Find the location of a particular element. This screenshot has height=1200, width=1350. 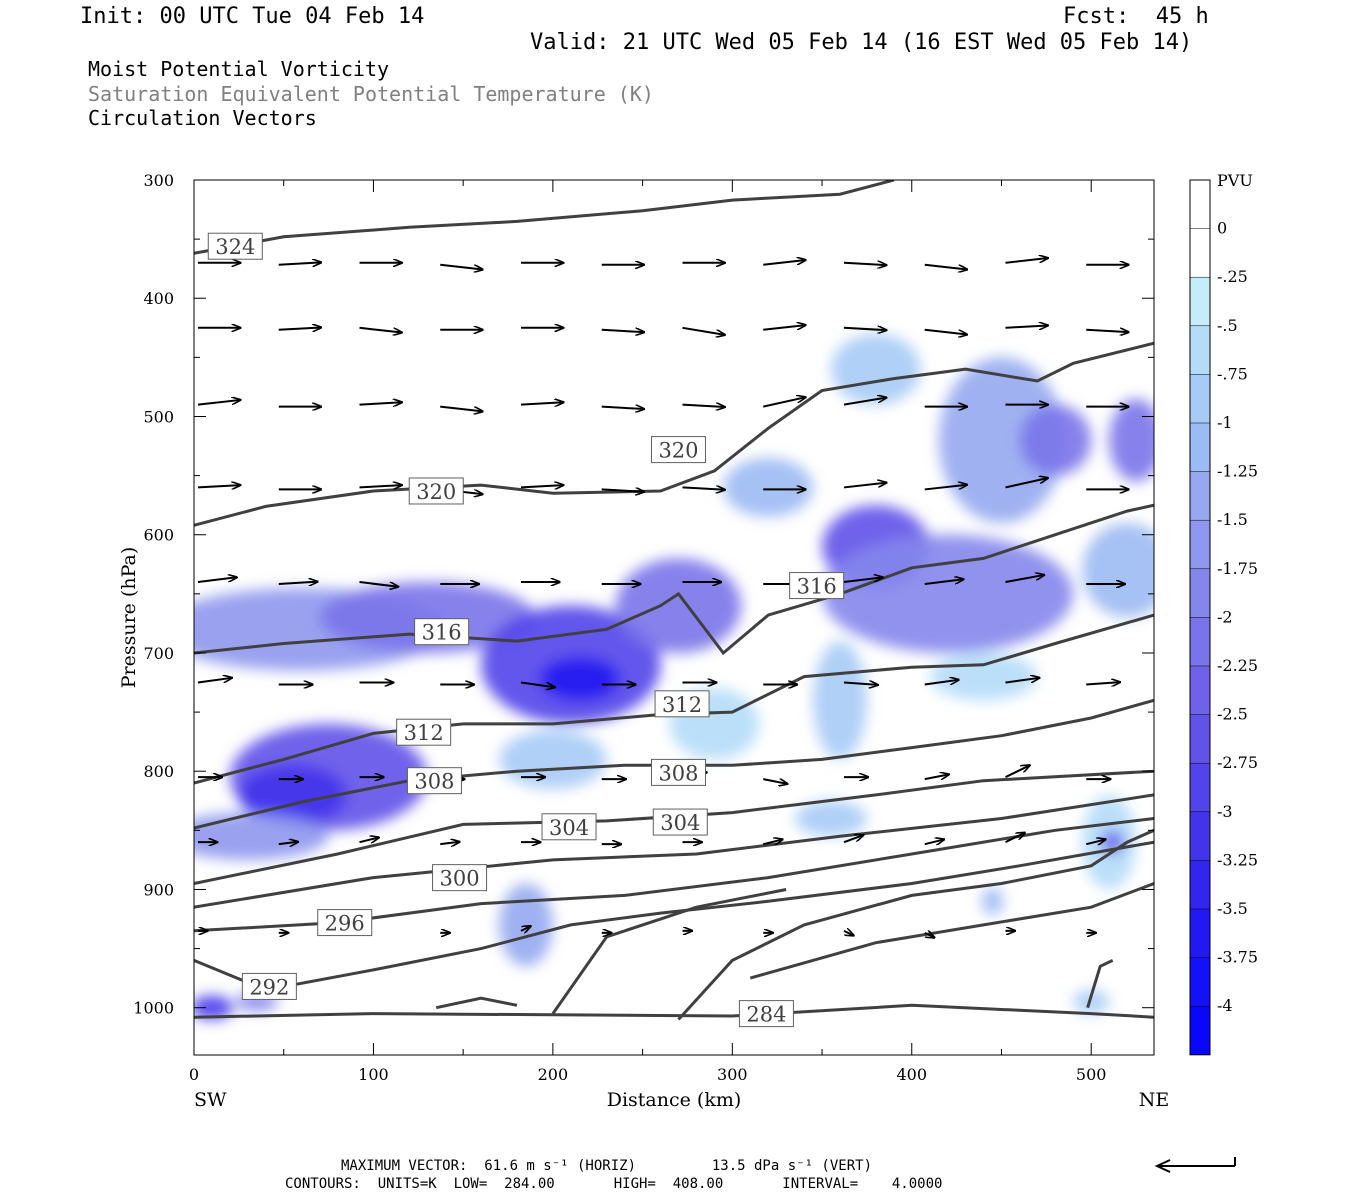

y-tick-label-4: 700 is located at coordinates (158, 653).